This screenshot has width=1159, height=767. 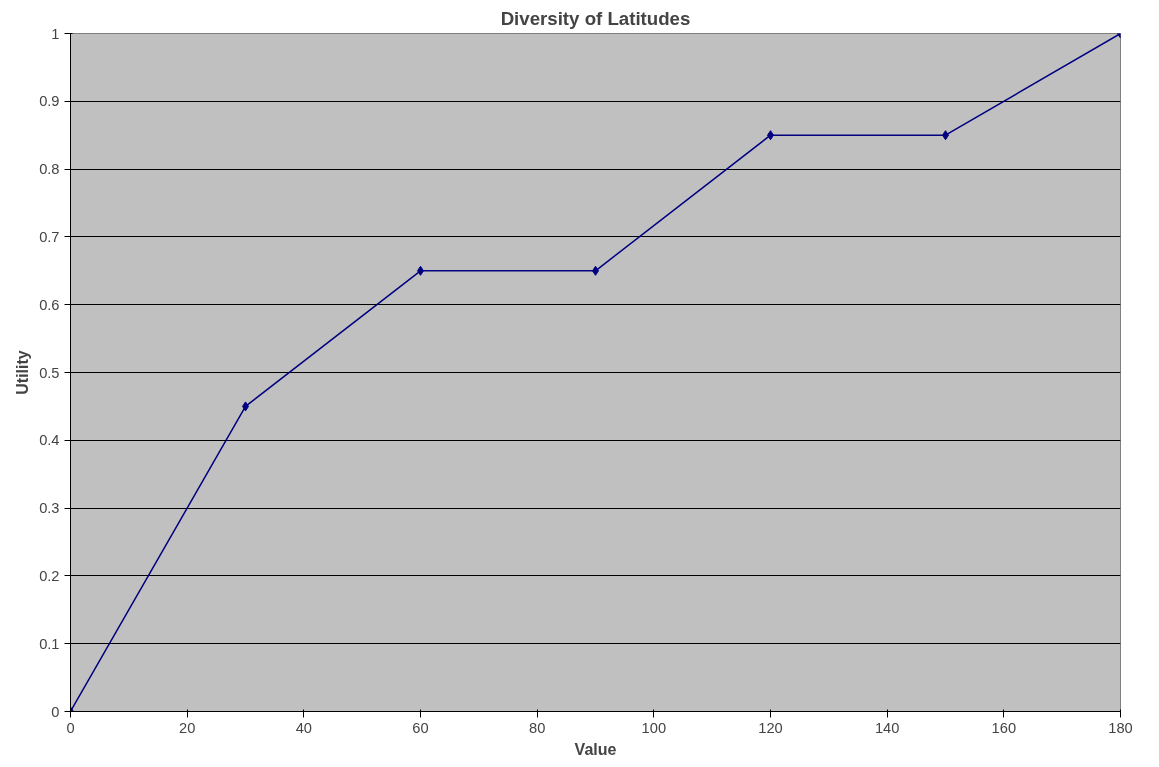 I want to click on y-tick-label: 0.5, so click(x=49, y=372).